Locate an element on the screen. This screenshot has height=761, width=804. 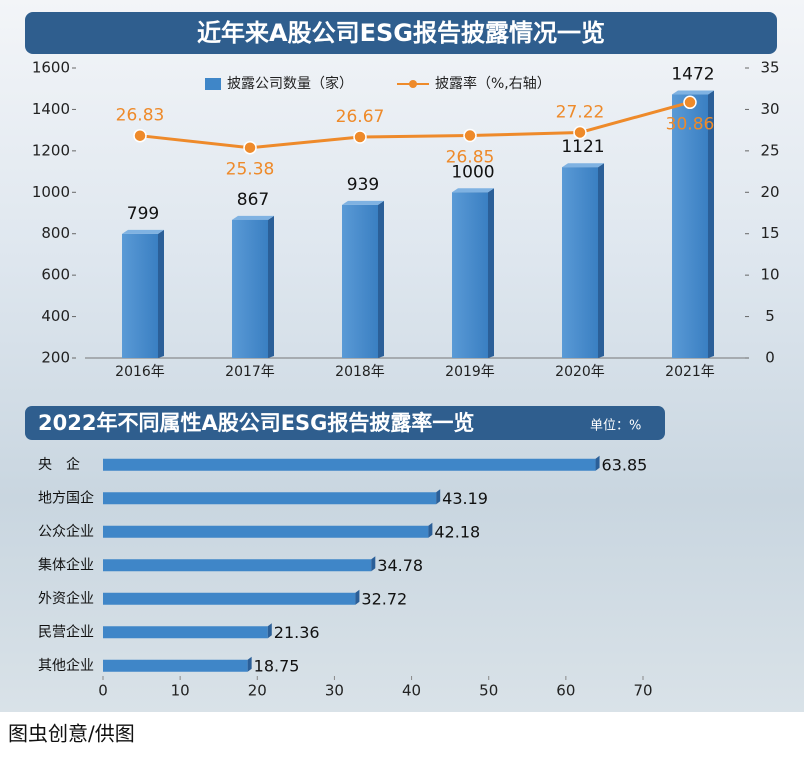
y-tick-label: 400 is located at coordinates (55, 316).